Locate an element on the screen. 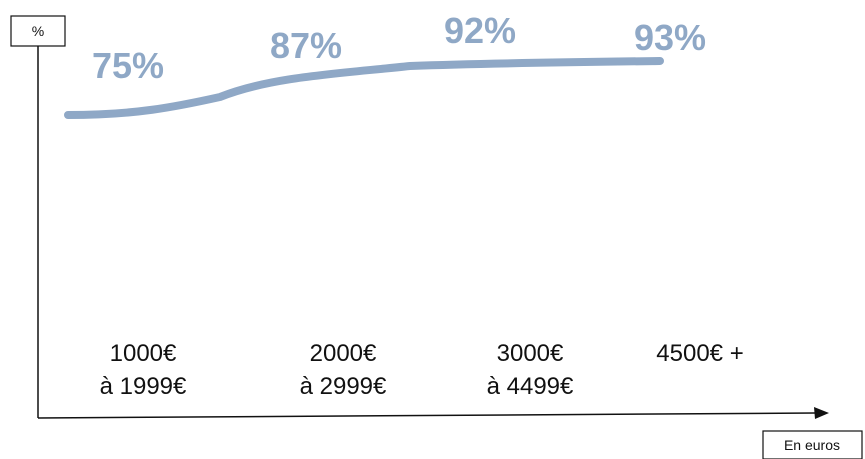 The image size is (865, 459). x-axis-arrowhead is located at coordinates (821, 413).